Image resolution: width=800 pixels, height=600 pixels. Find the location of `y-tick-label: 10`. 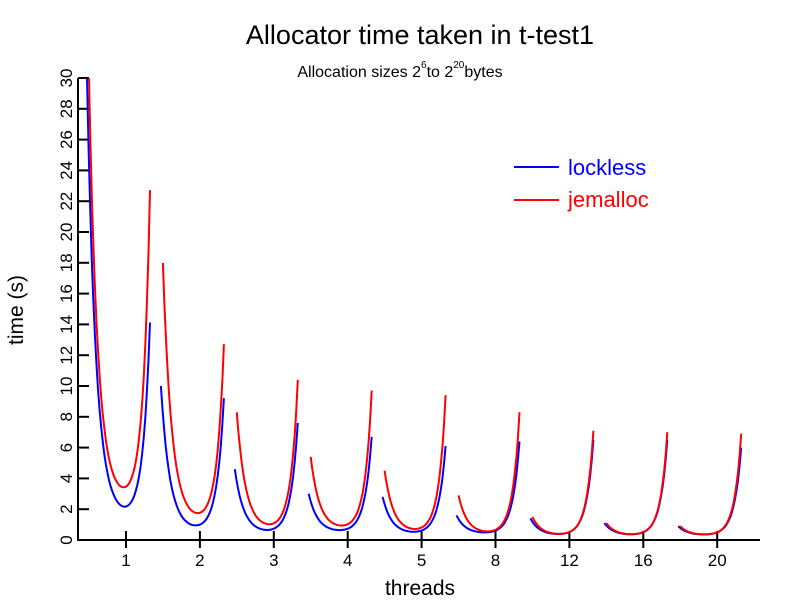

y-tick-label: 10 is located at coordinates (66, 386).